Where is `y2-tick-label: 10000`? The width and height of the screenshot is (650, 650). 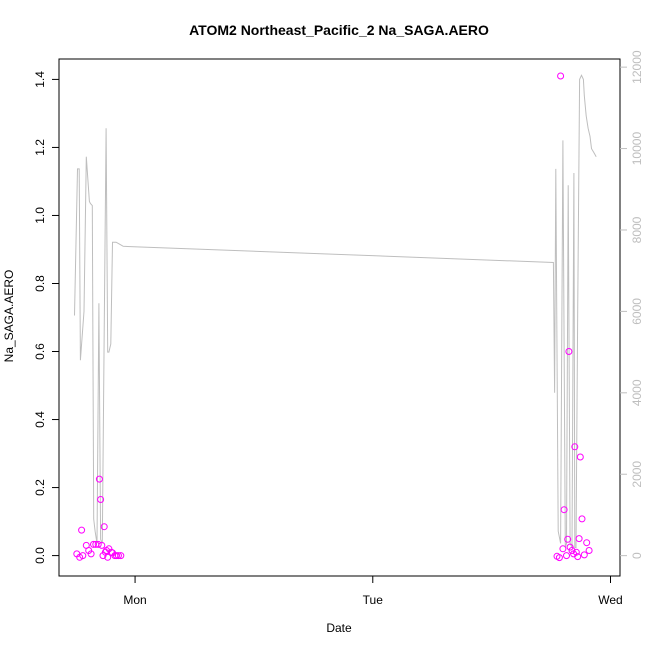
y2-tick-label: 10000 is located at coordinates (637, 149).